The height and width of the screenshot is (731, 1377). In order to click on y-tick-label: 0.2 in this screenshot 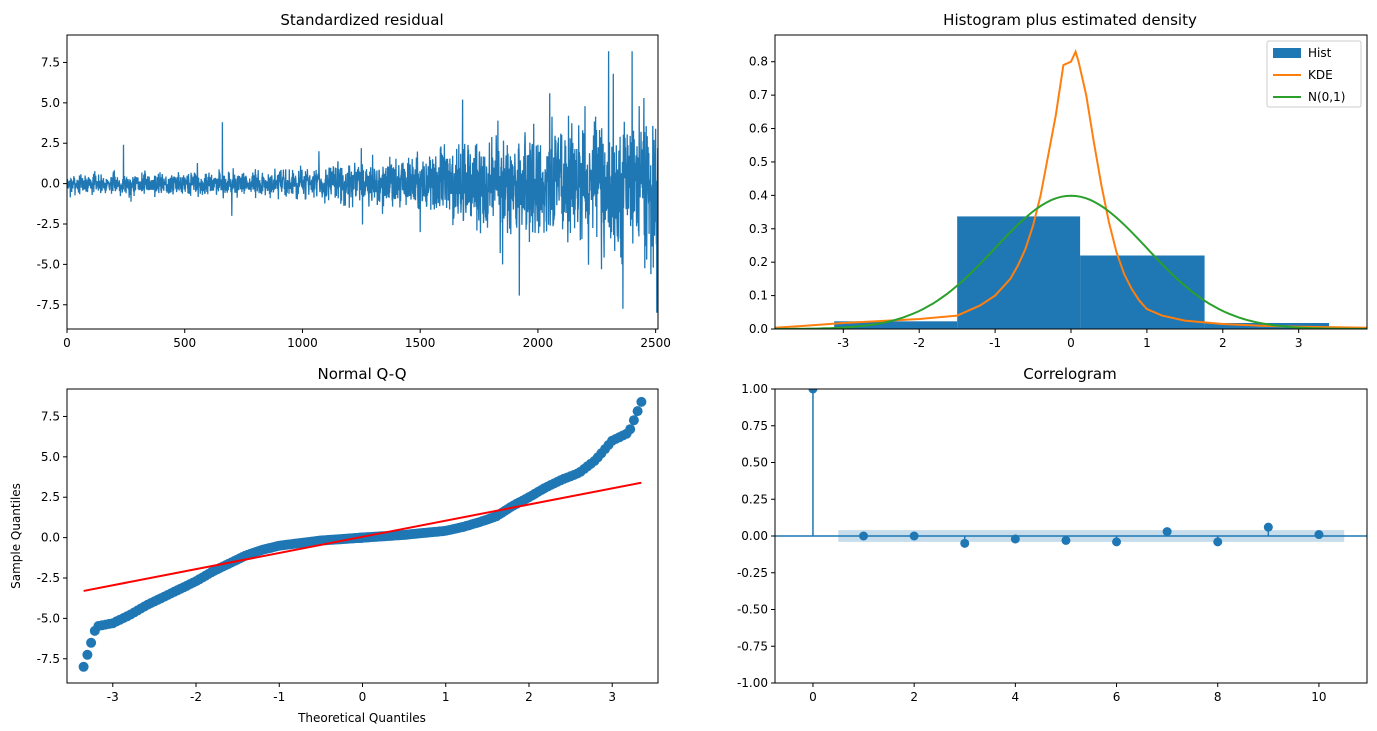, I will do `click(758, 262)`.